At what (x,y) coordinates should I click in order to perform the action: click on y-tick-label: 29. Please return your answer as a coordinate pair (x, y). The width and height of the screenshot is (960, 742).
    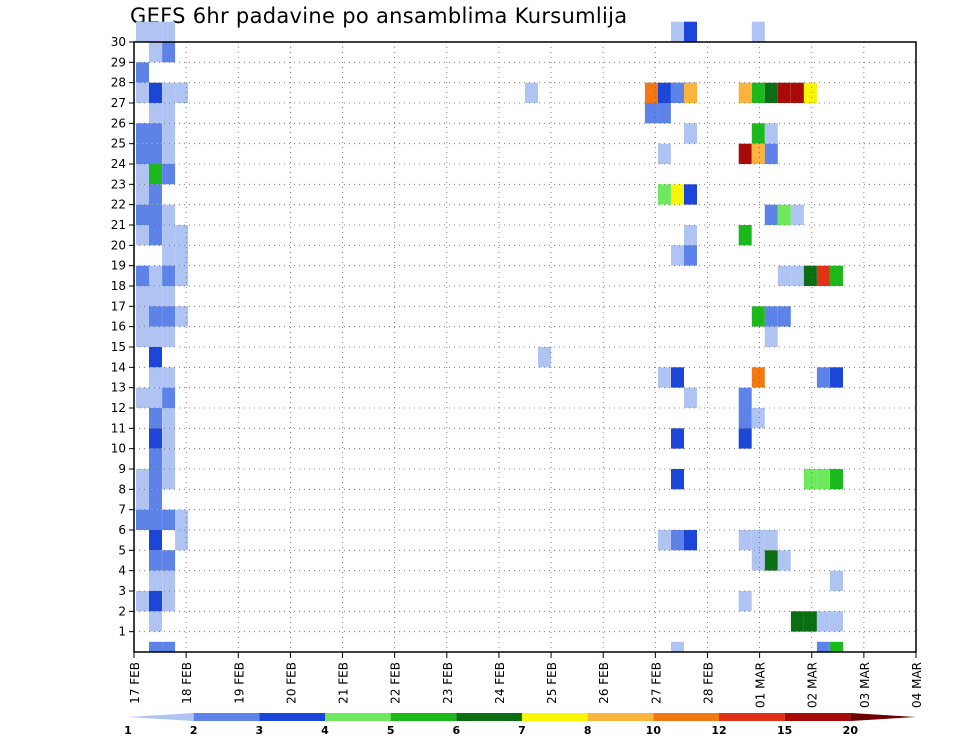
    Looking at the image, I should click on (118, 62).